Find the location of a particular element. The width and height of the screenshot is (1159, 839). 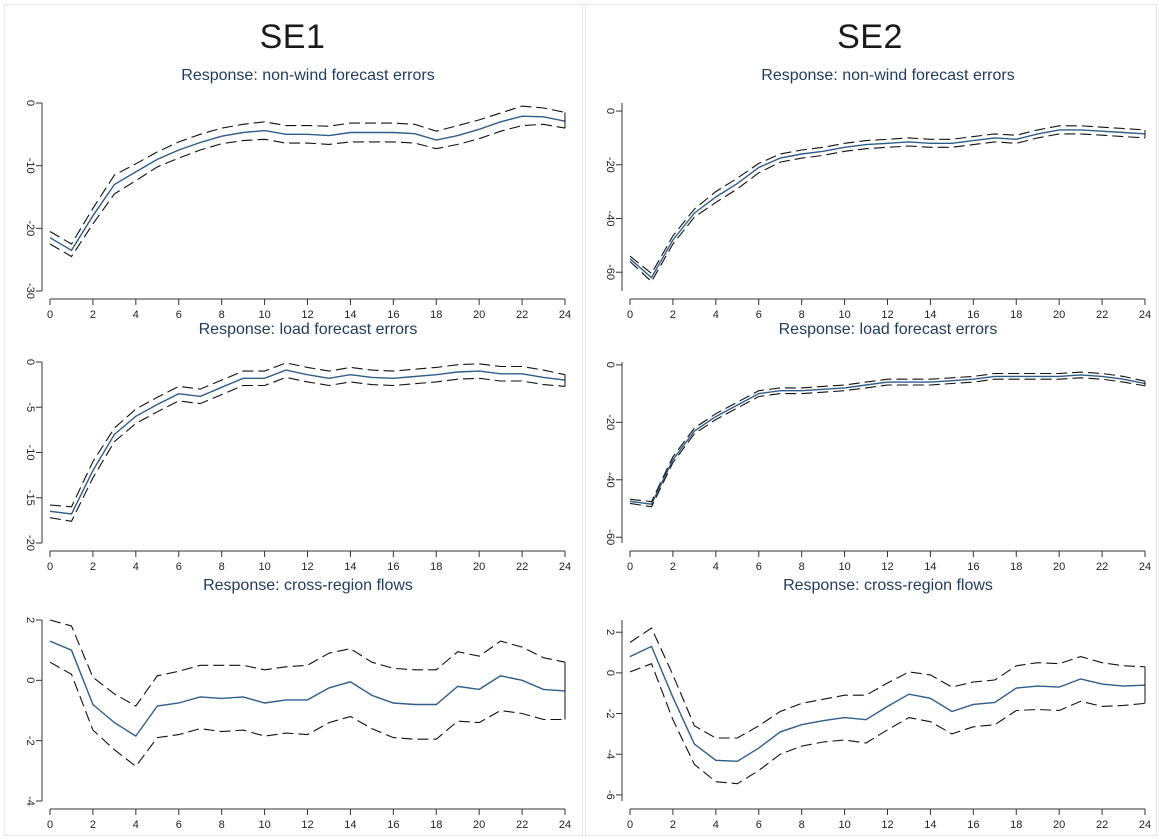

y-tick-label: -10 is located at coordinates (30, 453).